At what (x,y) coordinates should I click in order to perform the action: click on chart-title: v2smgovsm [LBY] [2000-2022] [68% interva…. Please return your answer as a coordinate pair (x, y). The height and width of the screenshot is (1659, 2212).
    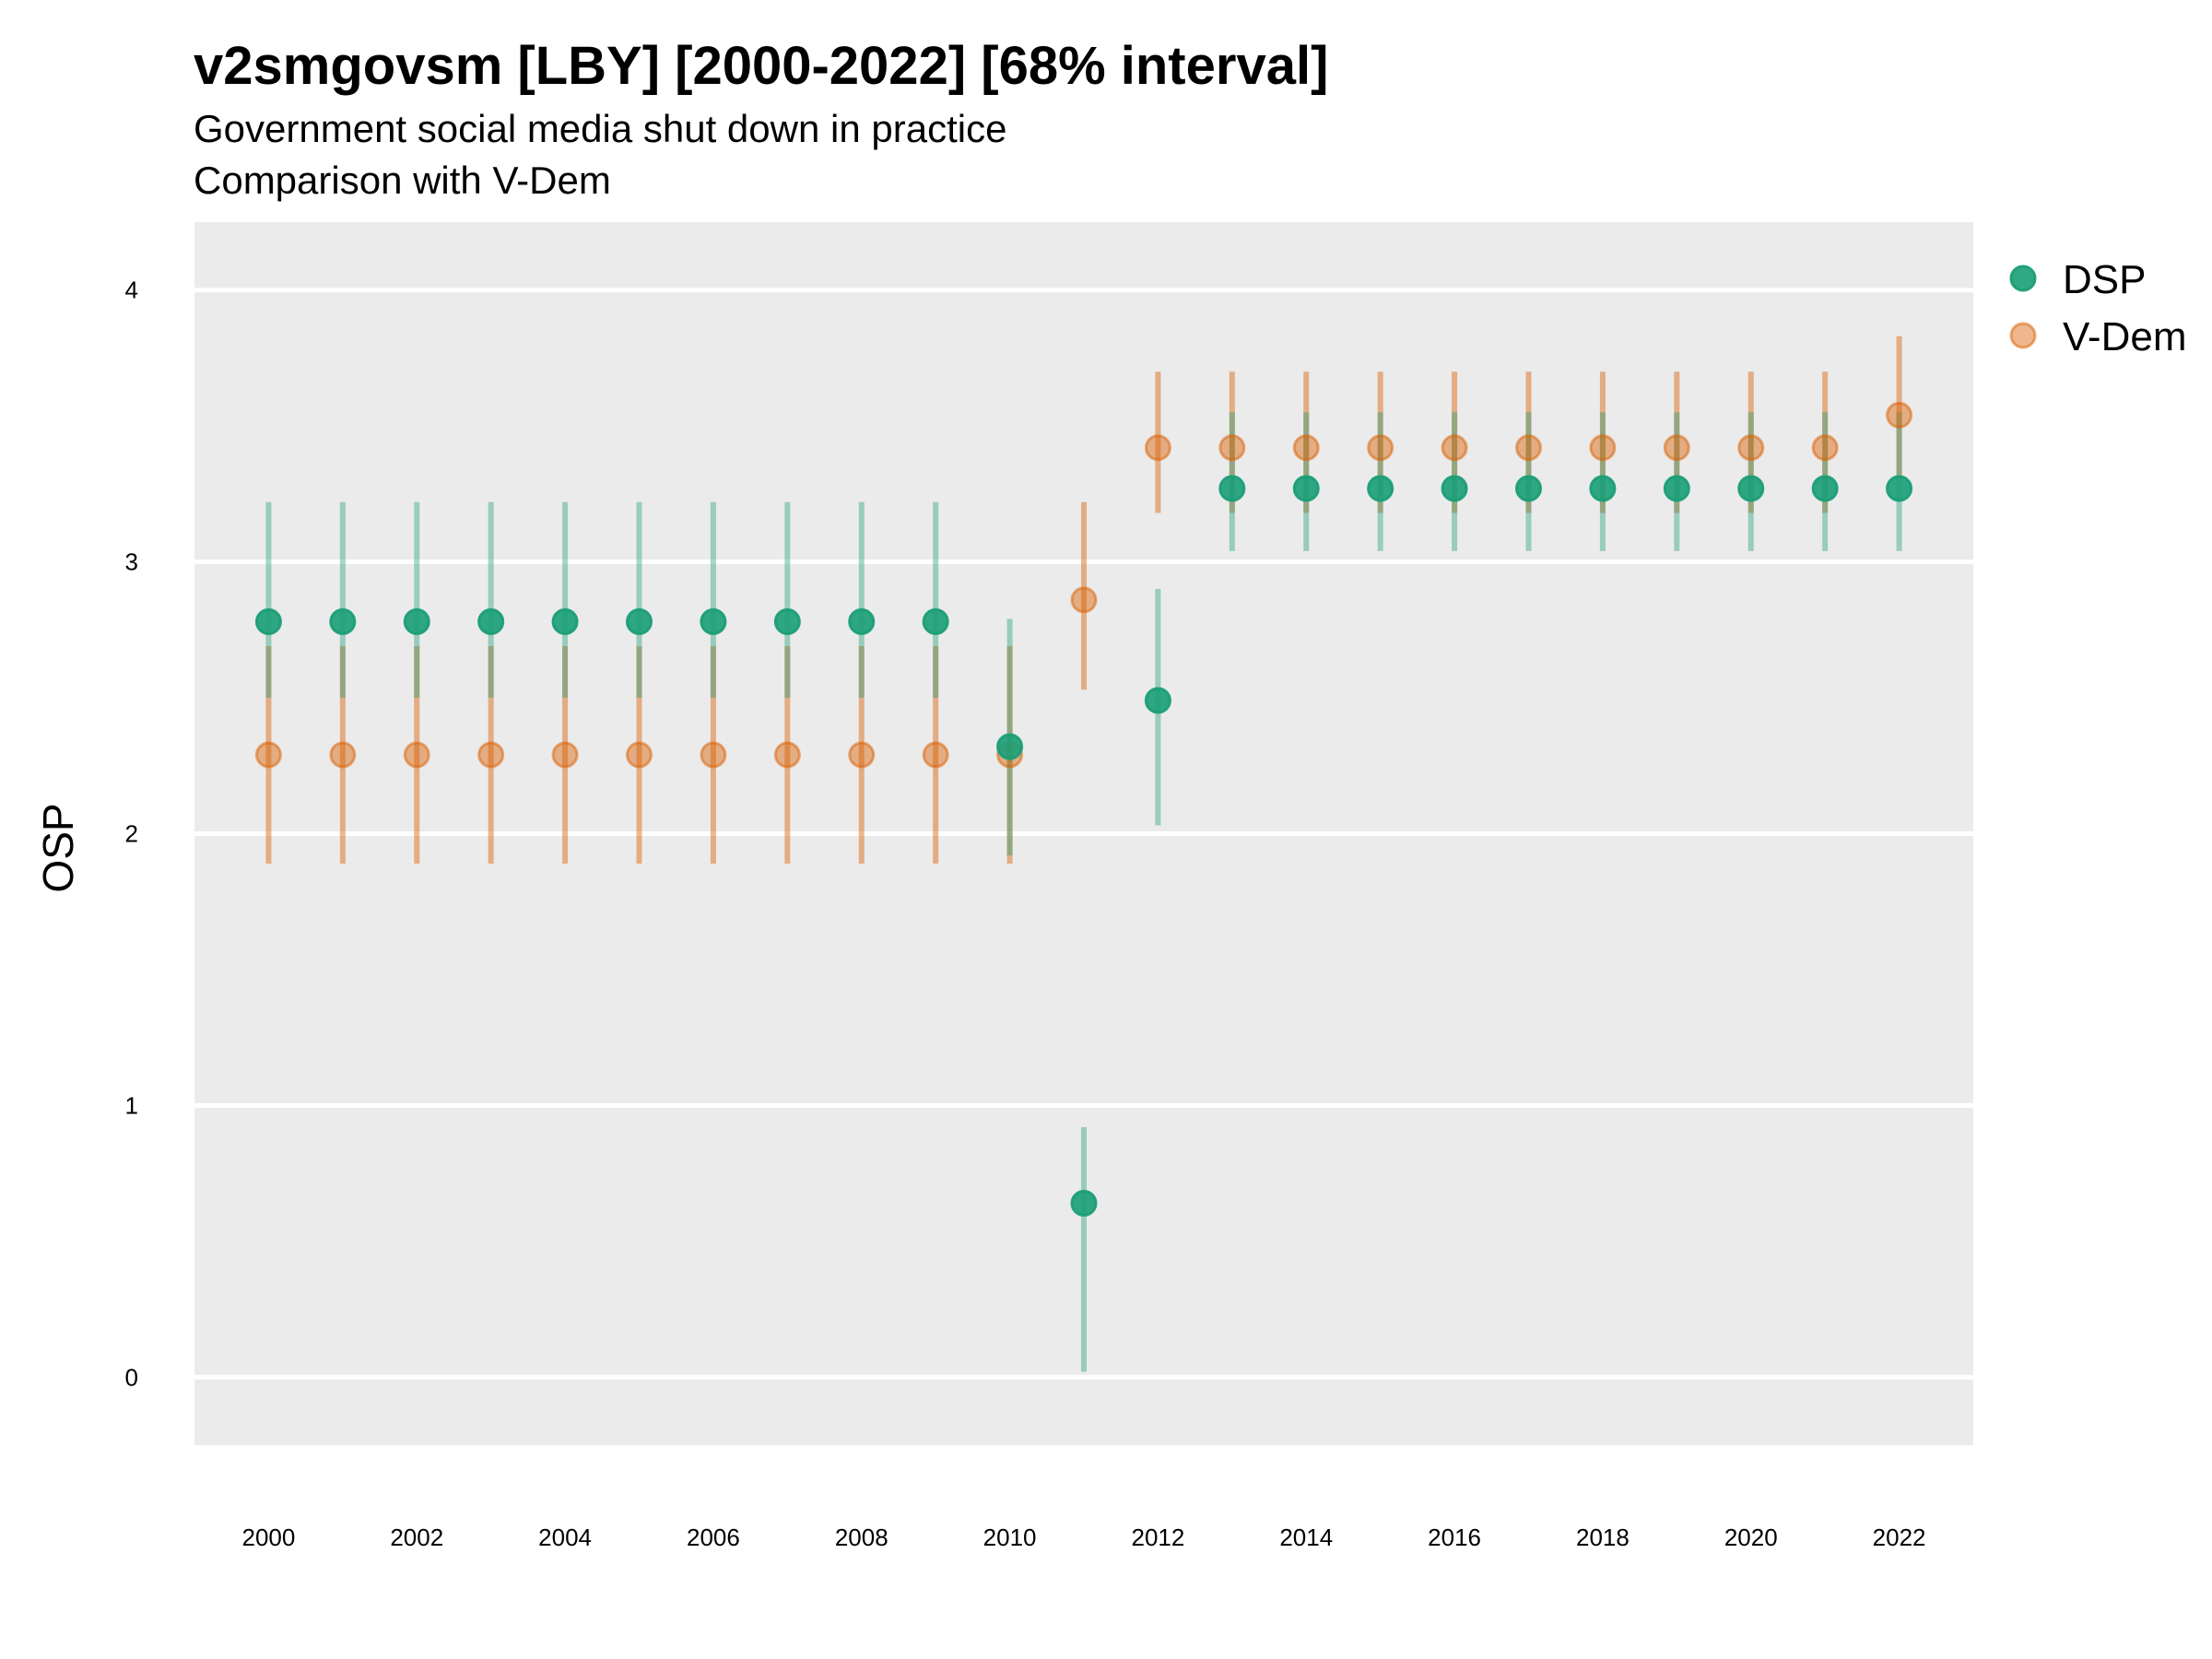
    Looking at the image, I should click on (761, 66).